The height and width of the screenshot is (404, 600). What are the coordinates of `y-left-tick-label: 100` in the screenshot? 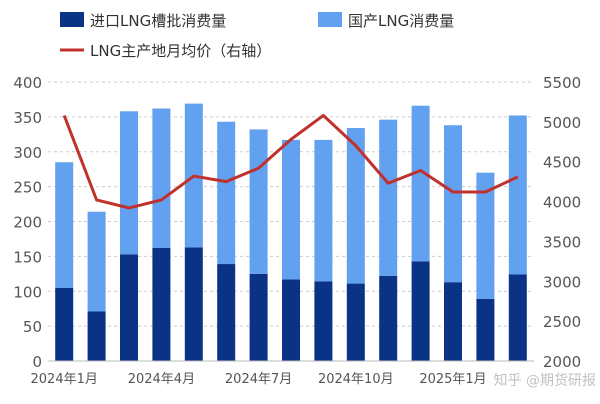 It's located at (27, 292).